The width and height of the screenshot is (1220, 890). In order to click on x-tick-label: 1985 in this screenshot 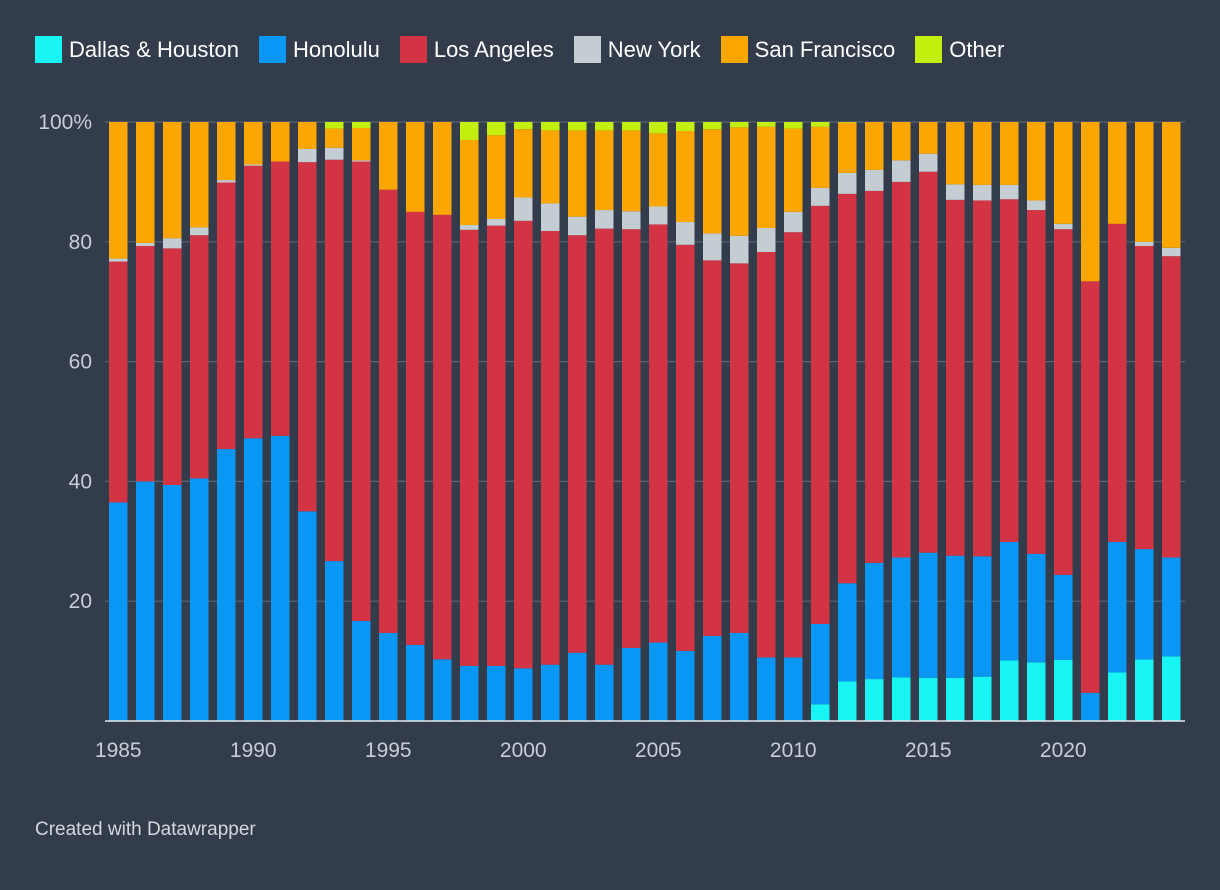, I will do `click(118, 750)`.